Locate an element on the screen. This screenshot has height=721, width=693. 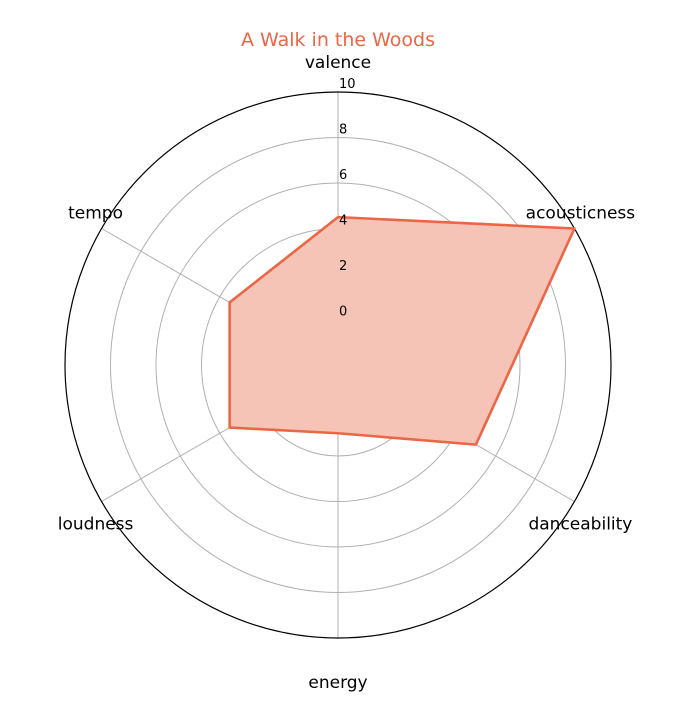
tick-label-2: 2 is located at coordinates (343, 266).